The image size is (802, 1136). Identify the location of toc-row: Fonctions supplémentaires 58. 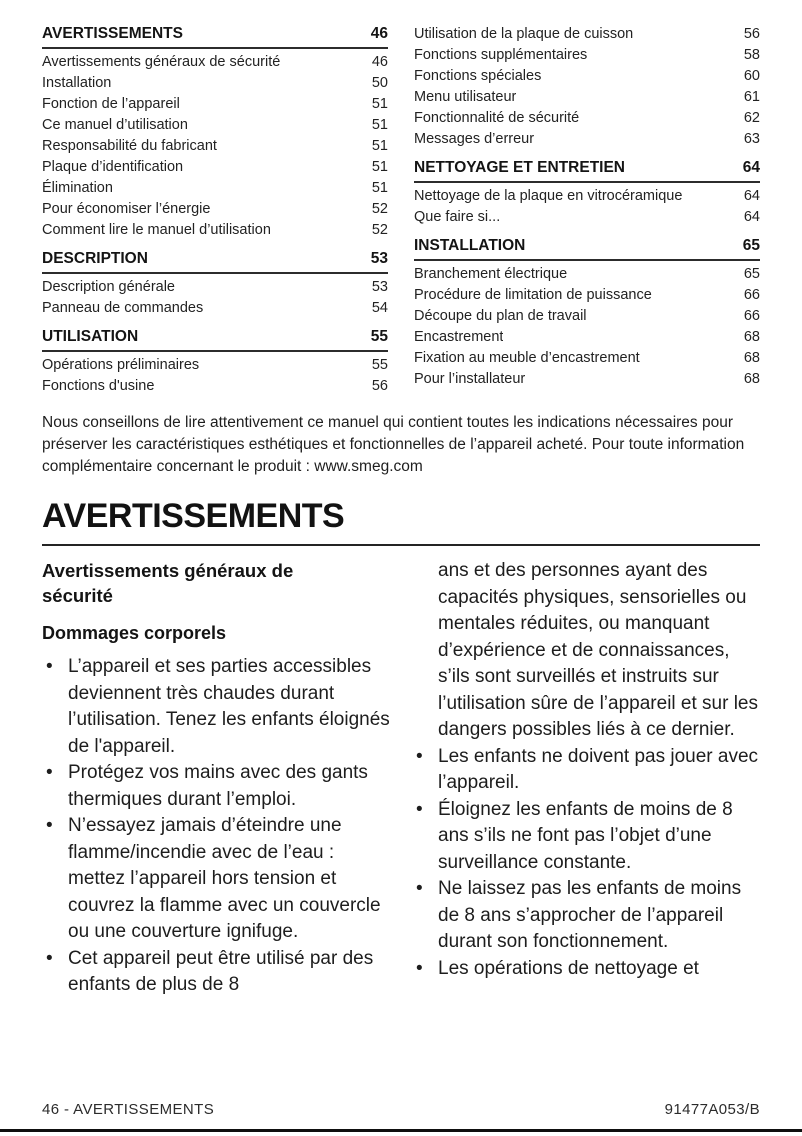
(587, 55).